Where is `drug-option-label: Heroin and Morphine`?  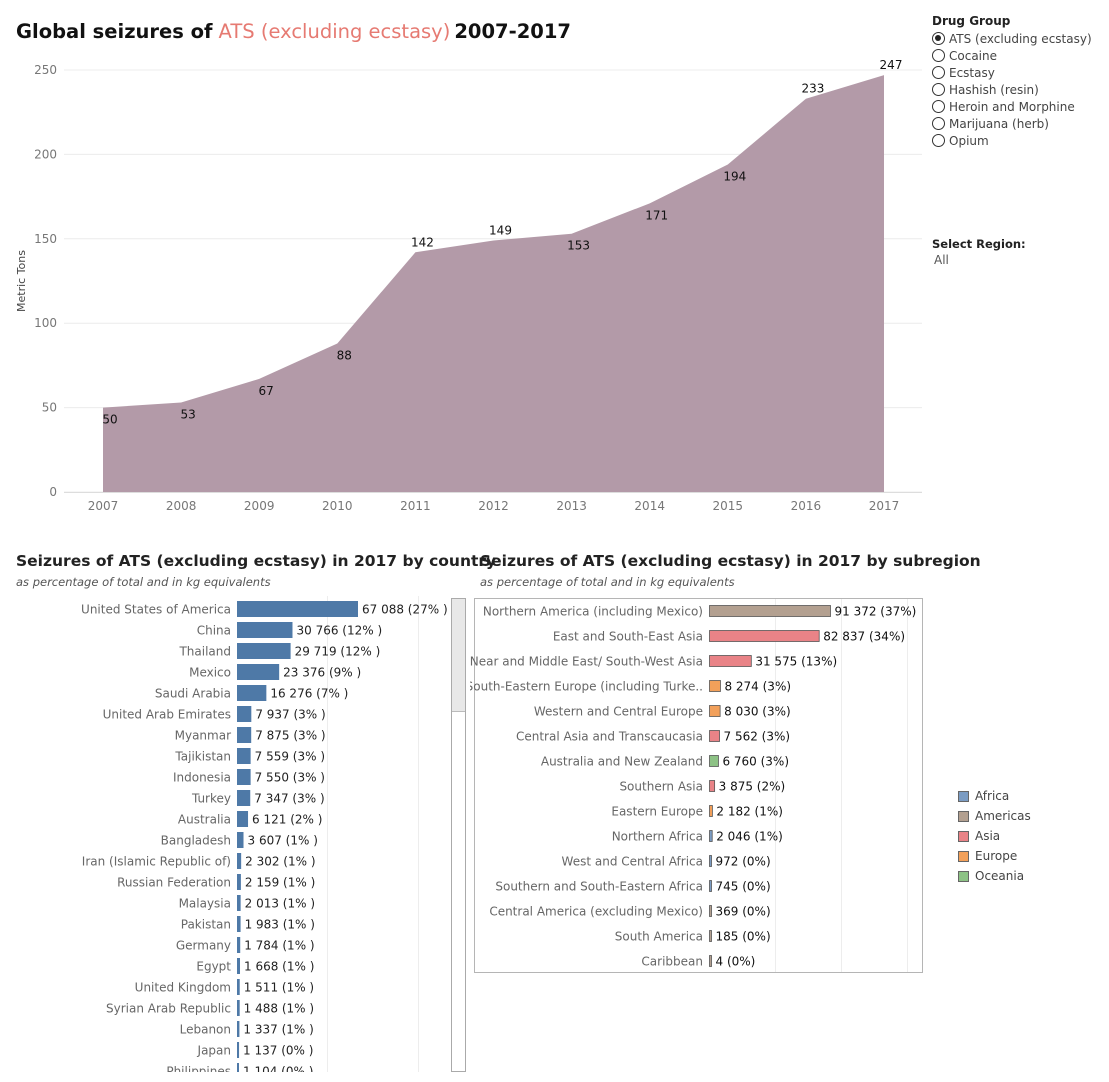
drug-option-label: Heroin and Morphine is located at coordinates (1012, 106).